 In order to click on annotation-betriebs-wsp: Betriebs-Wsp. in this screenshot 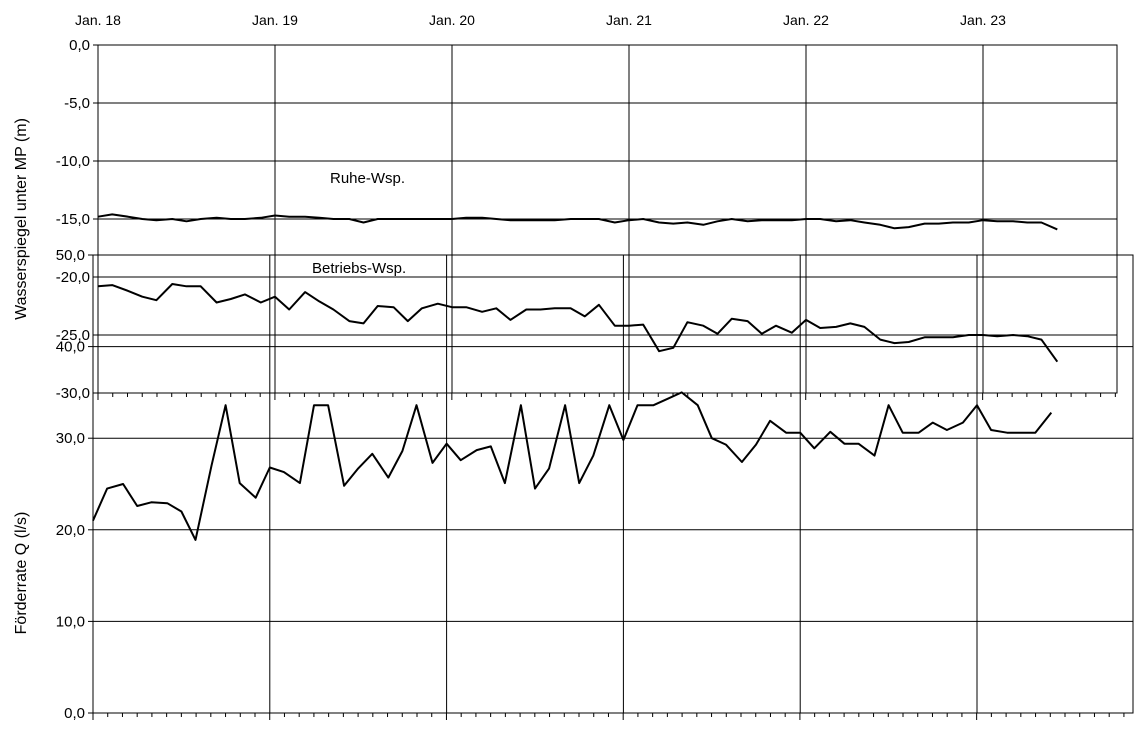, I will do `click(359, 268)`.